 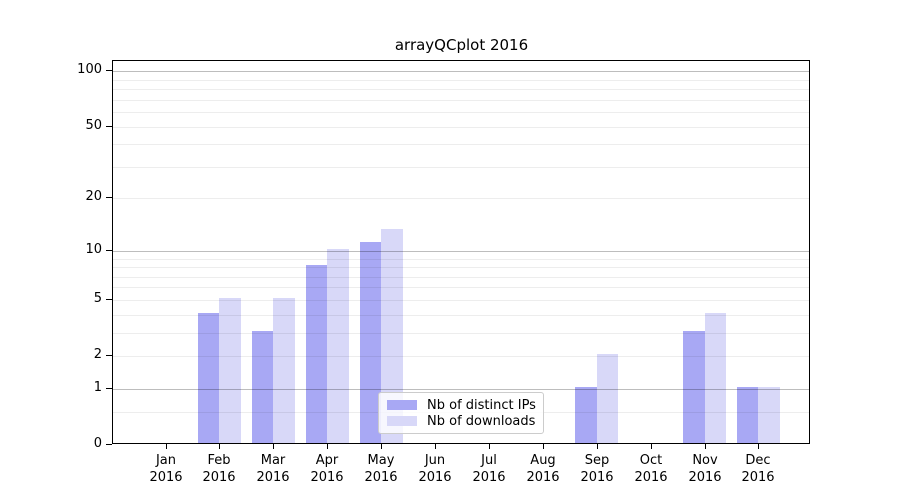 I want to click on x-tick-label: May 2016, so click(x=381, y=469).